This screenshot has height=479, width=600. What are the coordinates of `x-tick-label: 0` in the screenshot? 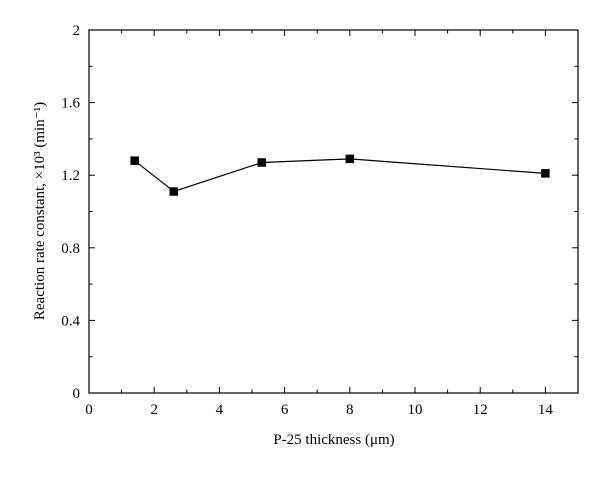 It's located at (89, 410).